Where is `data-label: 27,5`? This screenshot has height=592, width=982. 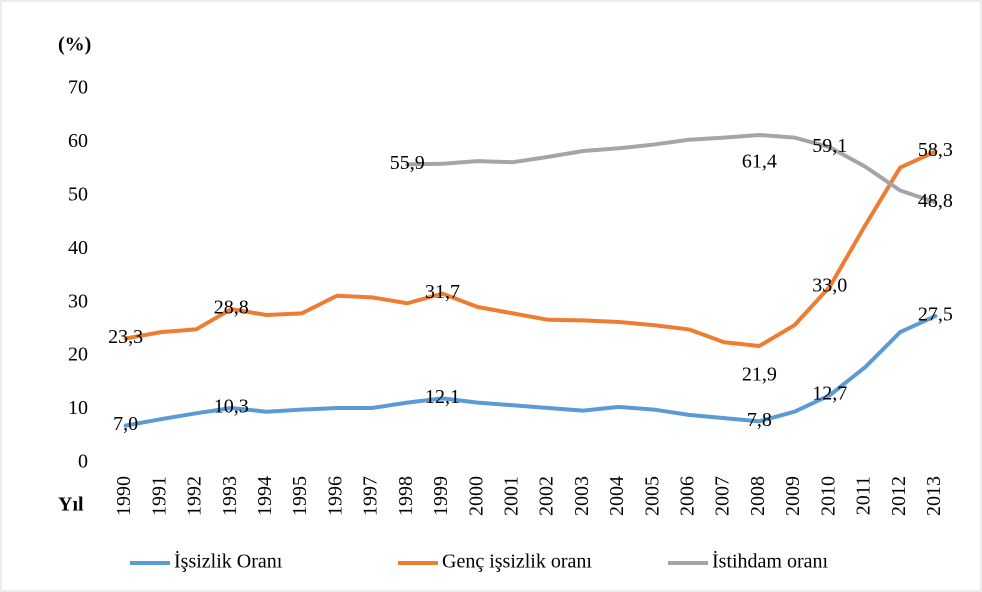
data-label: 27,5 is located at coordinates (935, 315).